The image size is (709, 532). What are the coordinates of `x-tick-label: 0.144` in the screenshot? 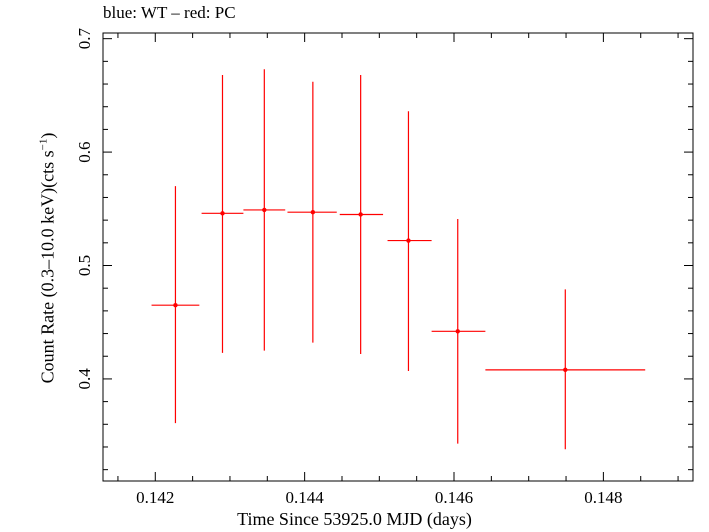 It's located at (305, 497).